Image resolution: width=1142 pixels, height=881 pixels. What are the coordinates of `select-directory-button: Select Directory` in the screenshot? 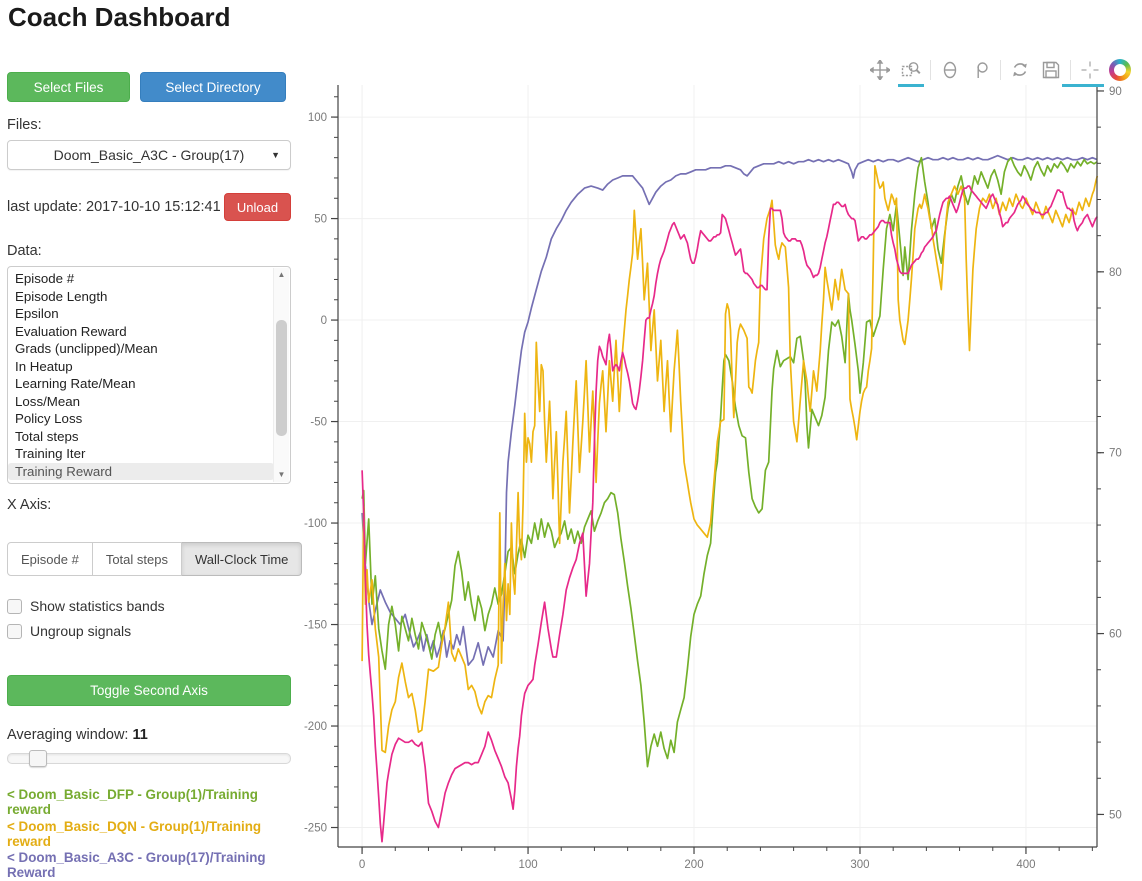 It's located at (213, 87).